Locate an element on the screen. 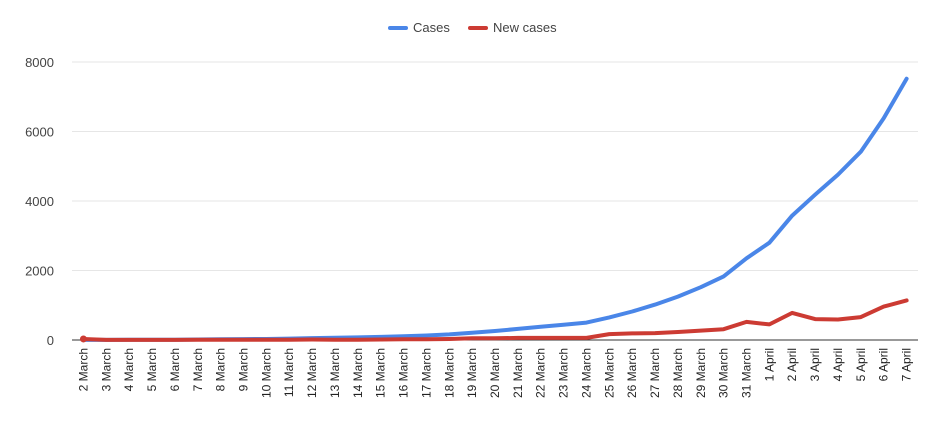  data-point-new-cases is located at coordinates (83, 339).